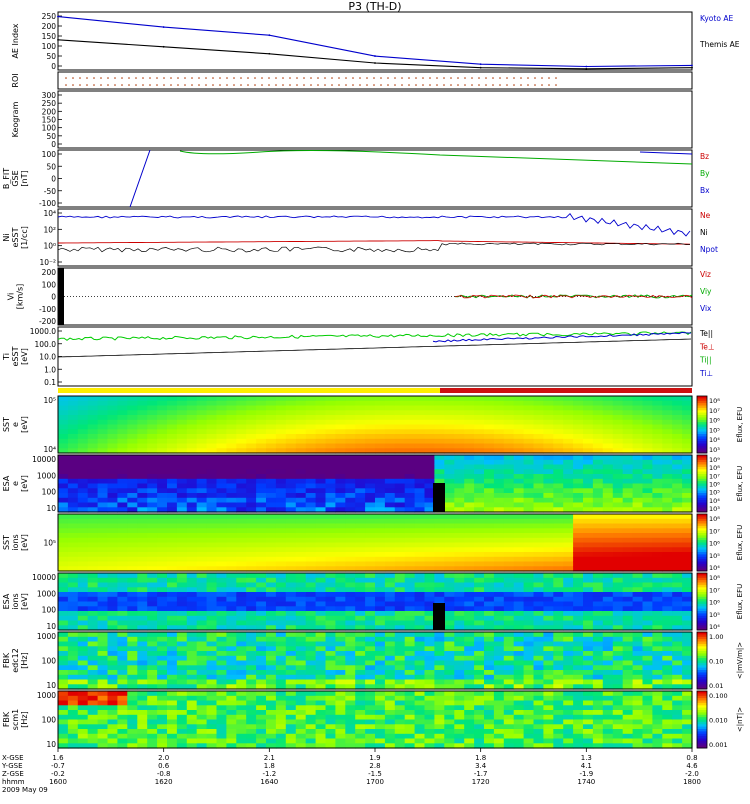 This screenshot has height=804, width=750. Describe the element at coordinates (16, 297) in the screenshot. I see `vi-ylabel: Vi[km/s]` at that location.